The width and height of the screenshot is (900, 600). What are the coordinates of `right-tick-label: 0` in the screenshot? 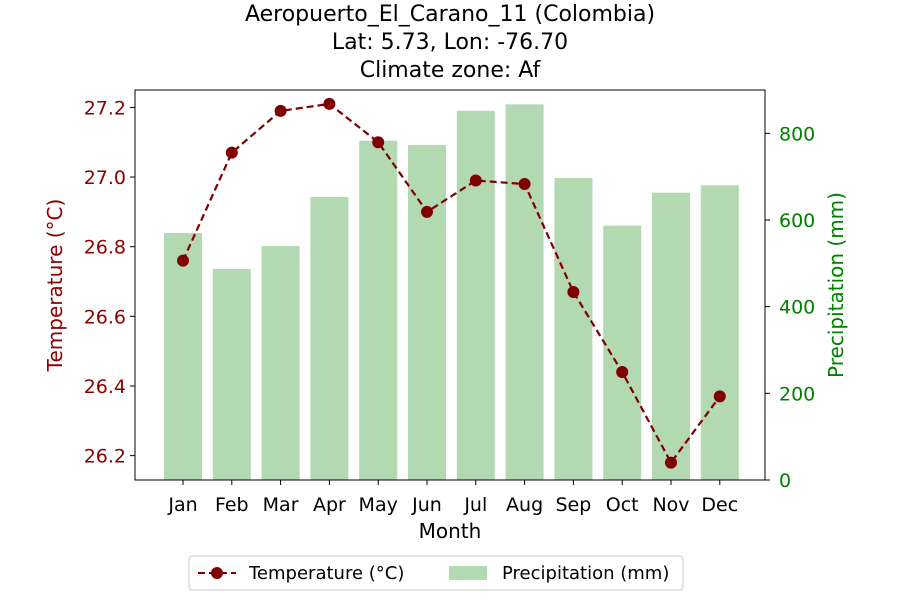 It's located at (785, 481).